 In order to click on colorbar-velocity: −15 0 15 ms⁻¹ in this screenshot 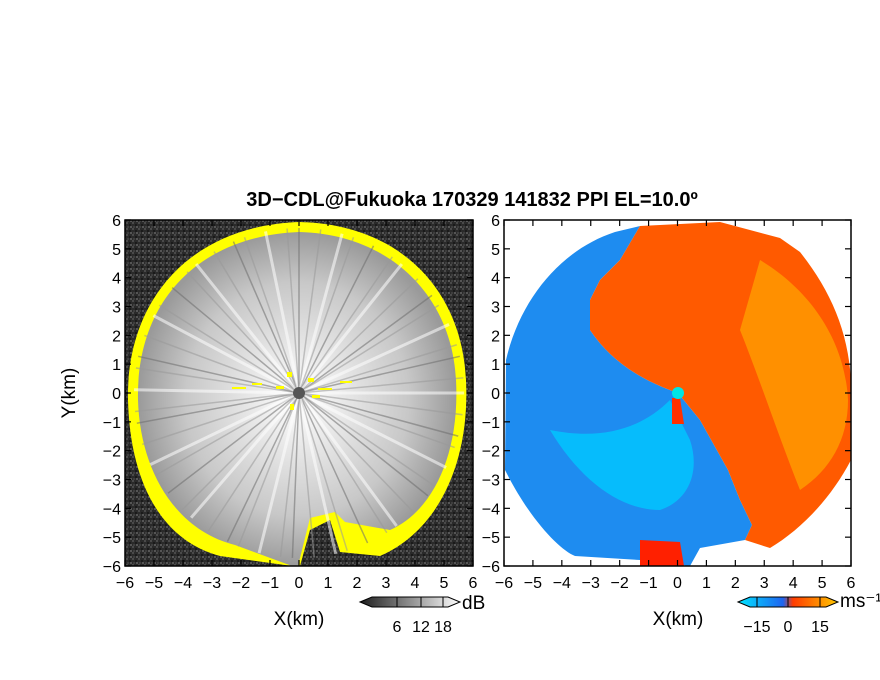, I will do `click(808, 613)`.